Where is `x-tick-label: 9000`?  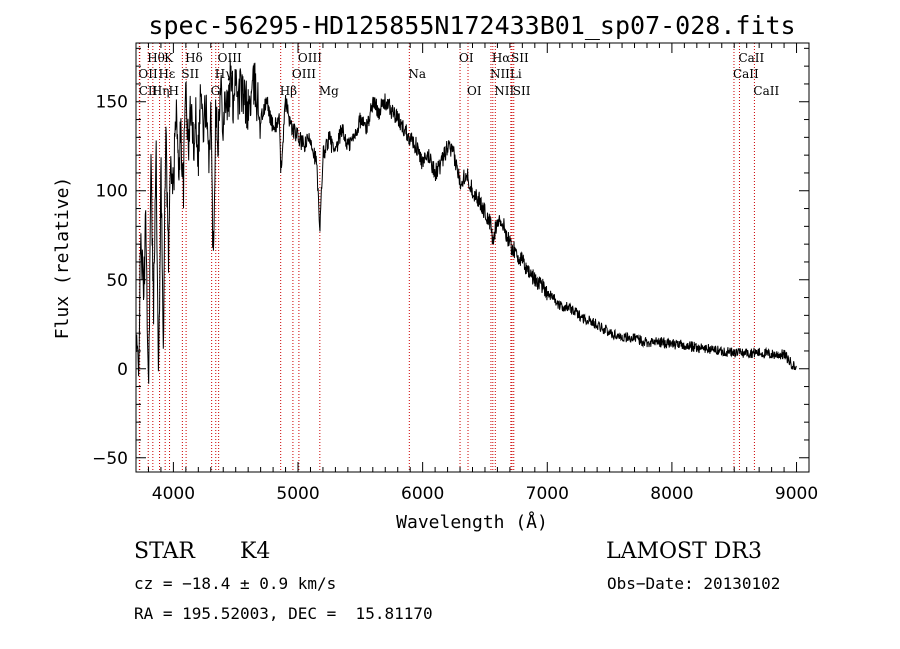 x-tick-label: 9000 is located at coordinates (796, 494).